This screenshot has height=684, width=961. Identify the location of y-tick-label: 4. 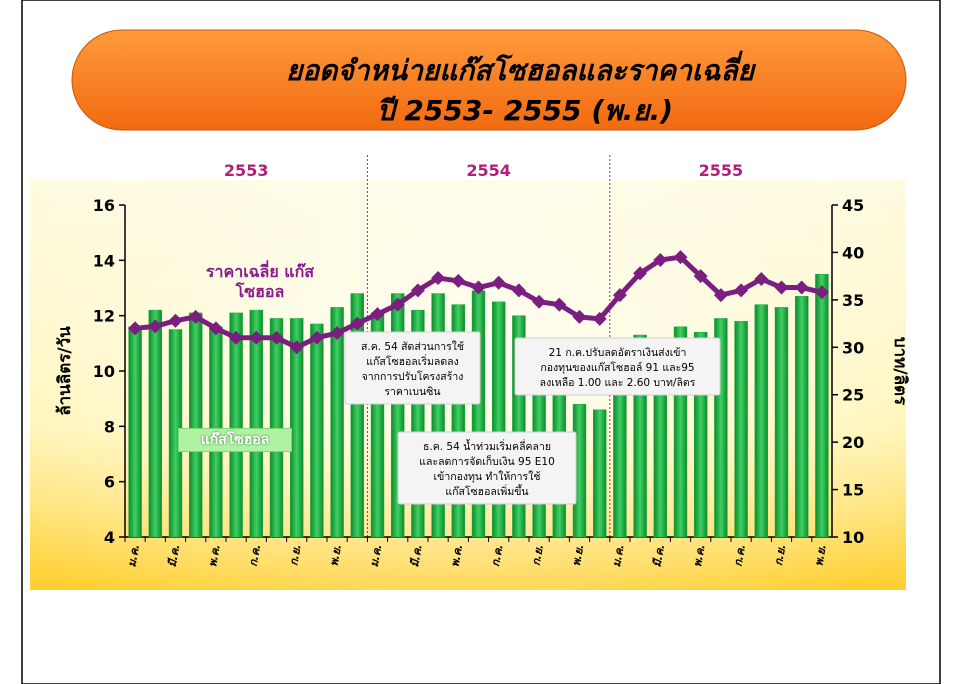
(109, 537).